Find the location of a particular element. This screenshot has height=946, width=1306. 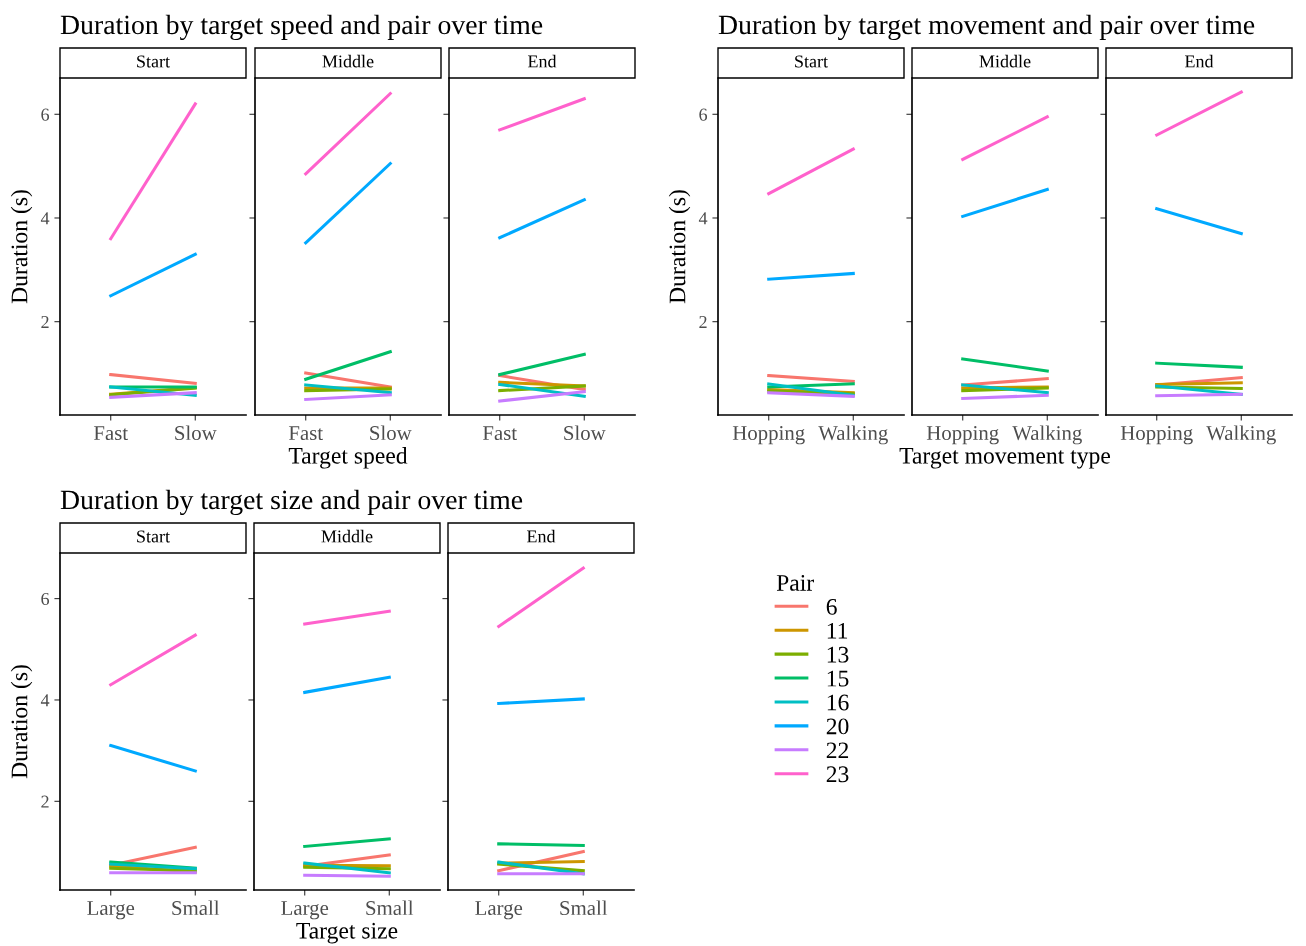

text: Duration by target size and pair over time is located at coordinates (291, 502).